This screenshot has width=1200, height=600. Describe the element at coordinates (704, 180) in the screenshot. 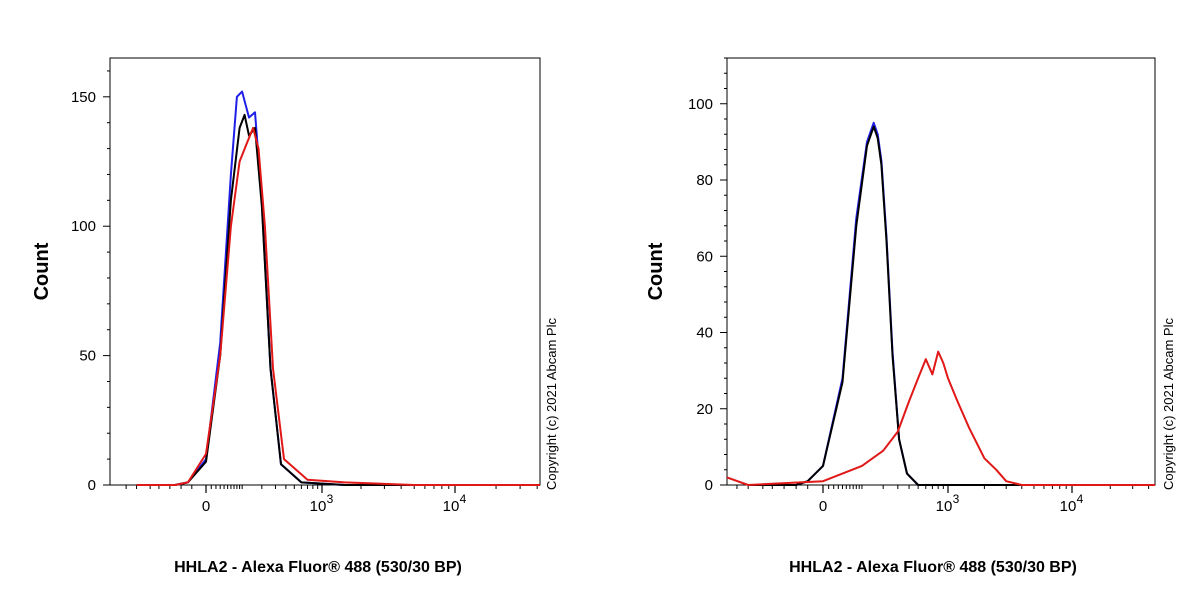

I see `y-tick-label: 80` at that location.